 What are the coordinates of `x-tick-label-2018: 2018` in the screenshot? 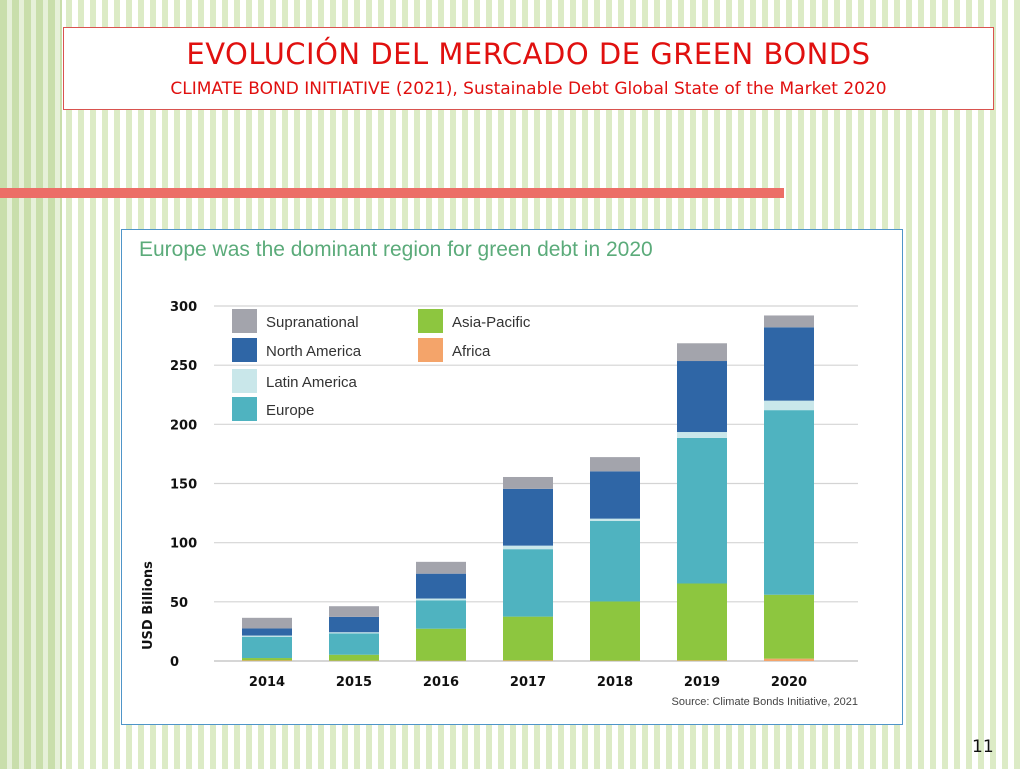 It's located at (615, 682).